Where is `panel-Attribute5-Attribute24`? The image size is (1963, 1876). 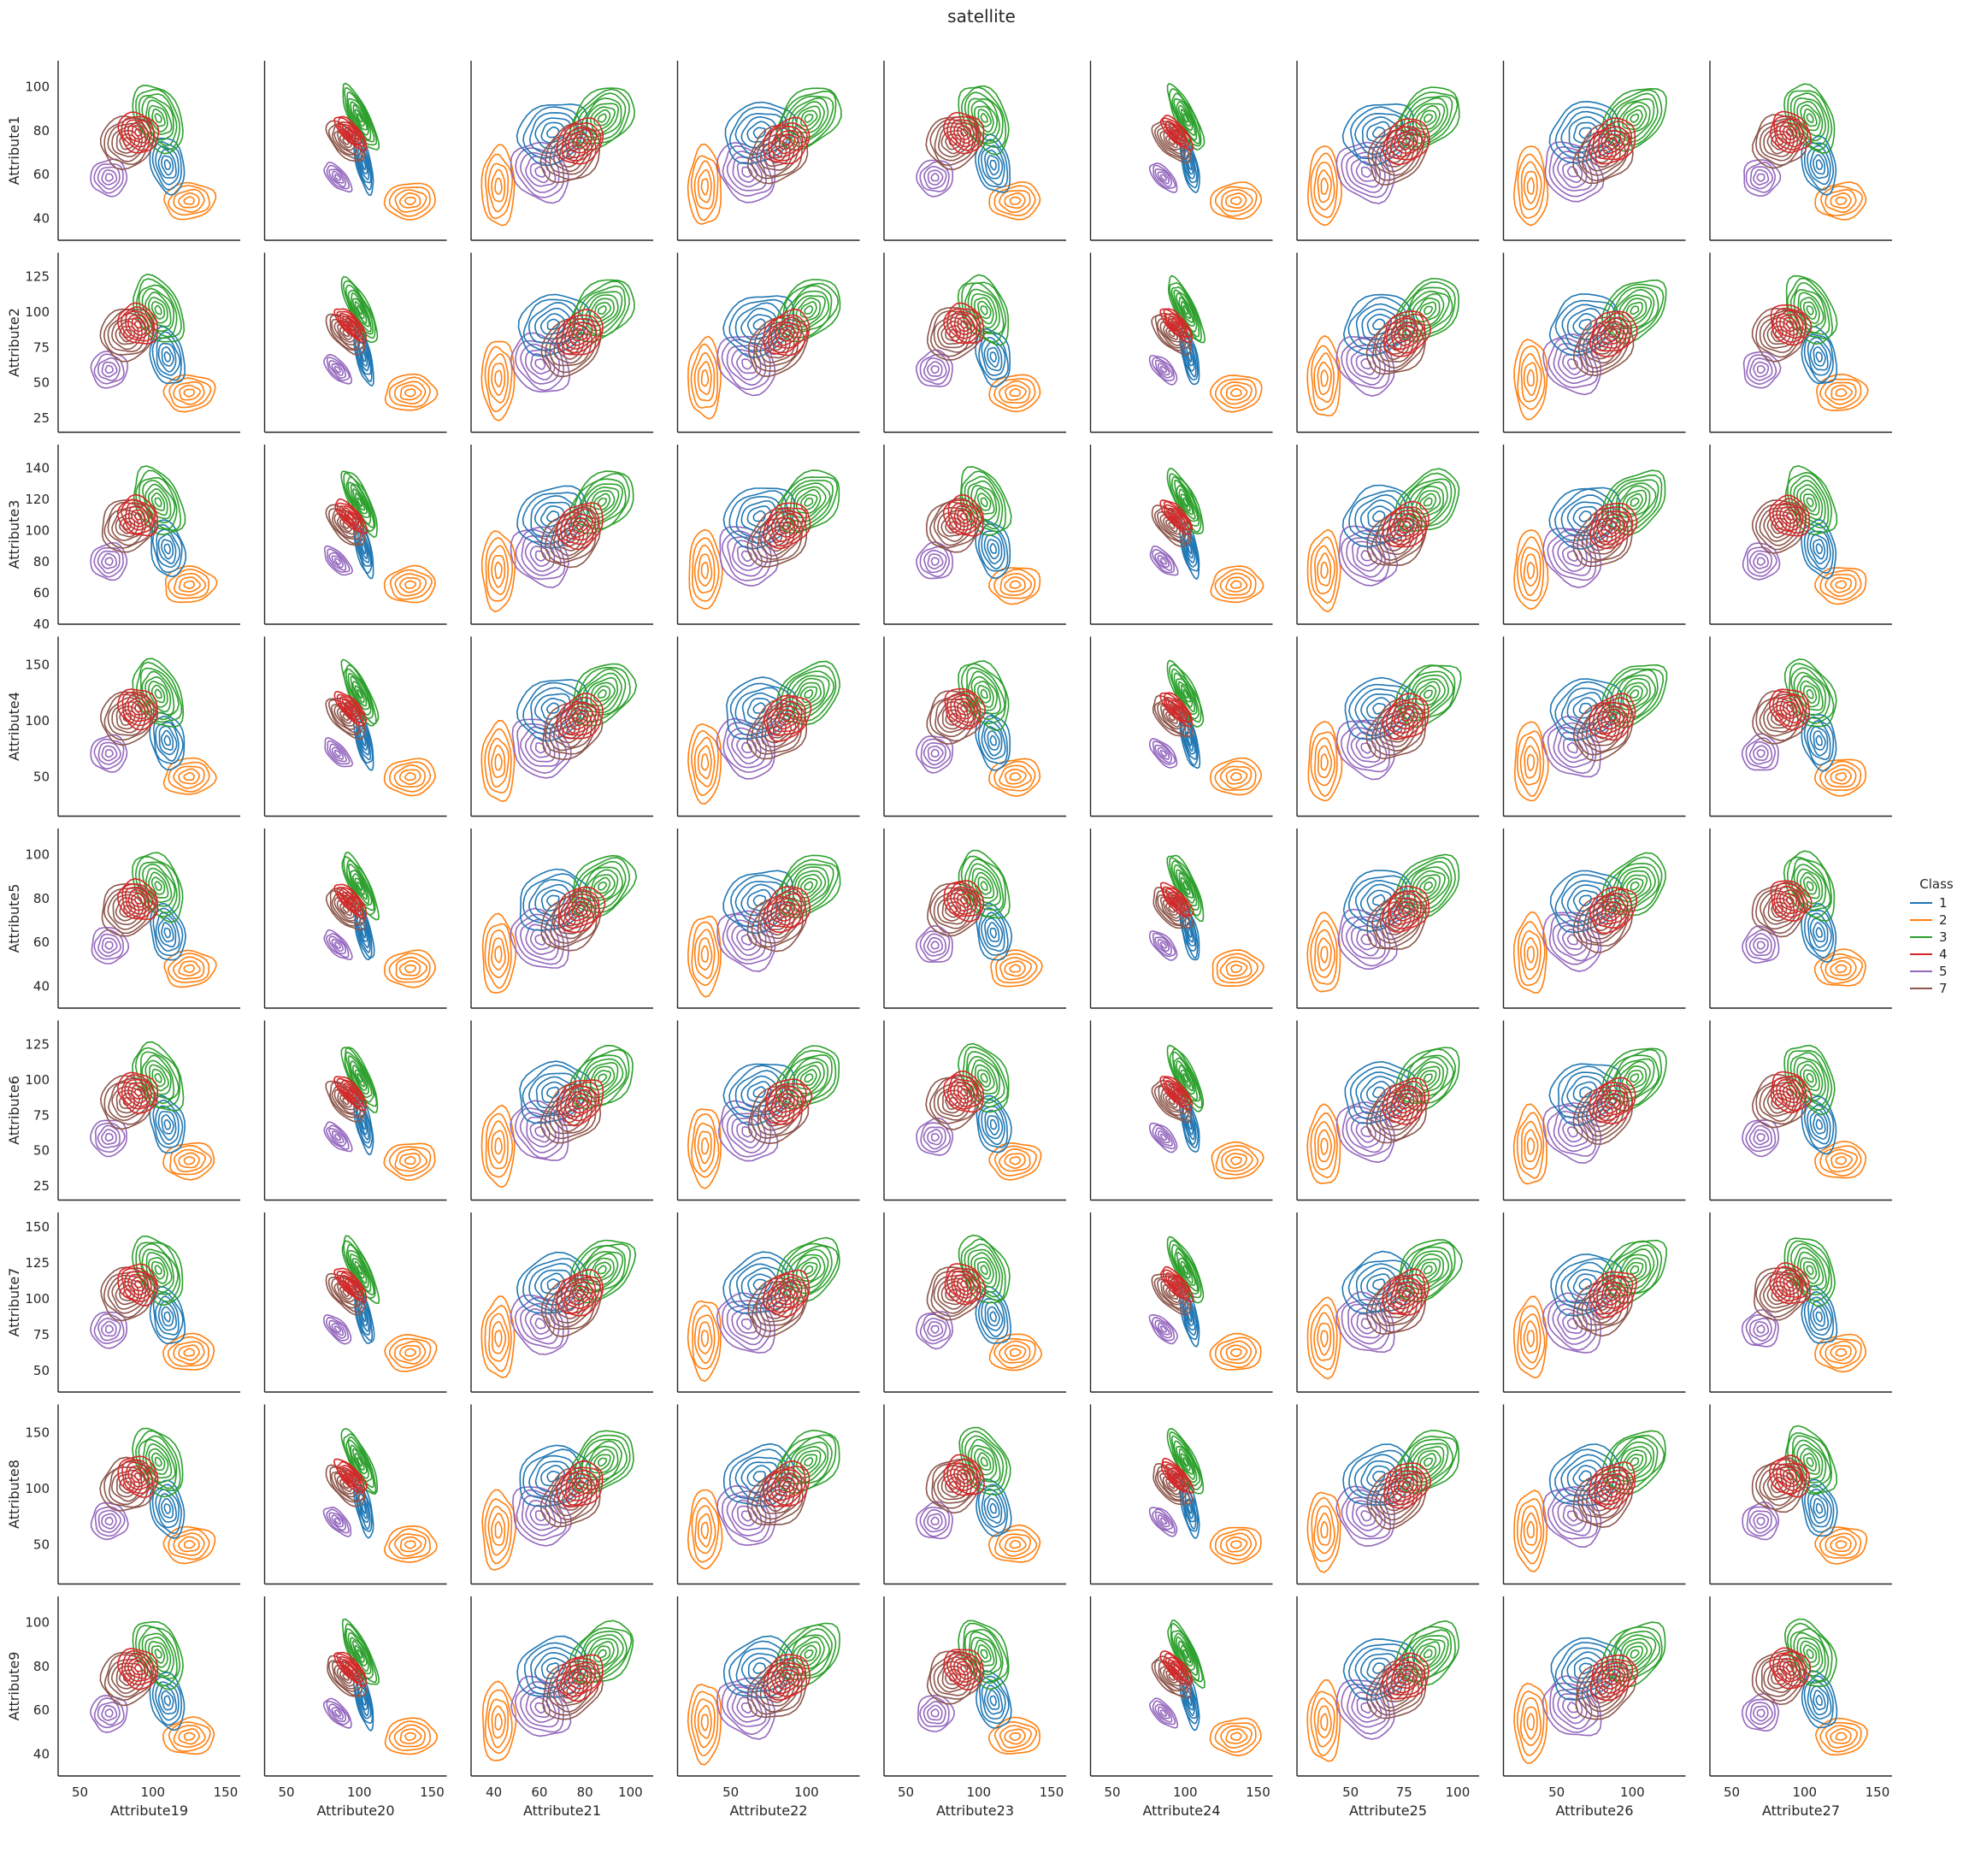 panel-Attribute5-Attribute24 is located at coordinates (1181, 919).